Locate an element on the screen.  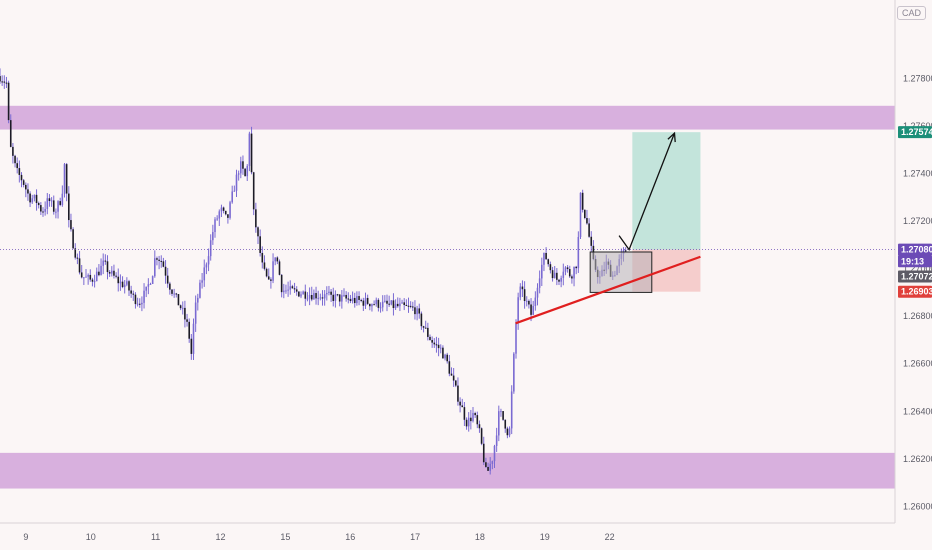
currency-badge: CAD is located at coordinates (911, 13).